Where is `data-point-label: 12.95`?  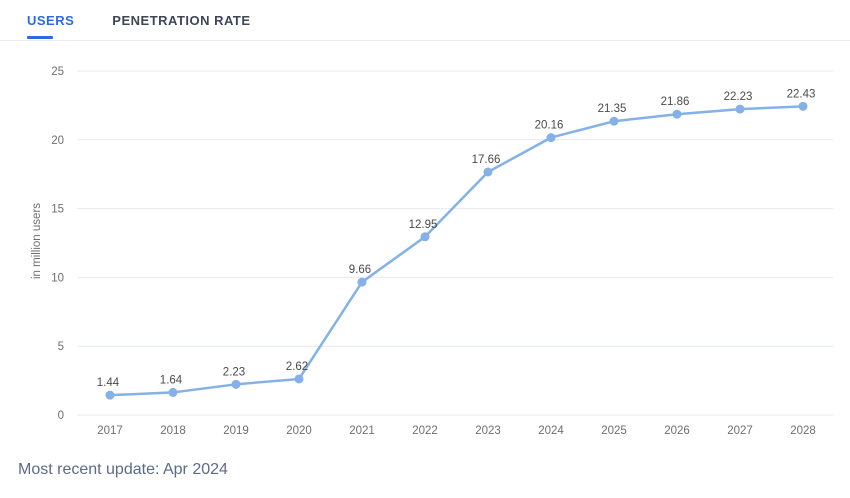
data-point-label: 12.95 is located at coordinates (423, 225).